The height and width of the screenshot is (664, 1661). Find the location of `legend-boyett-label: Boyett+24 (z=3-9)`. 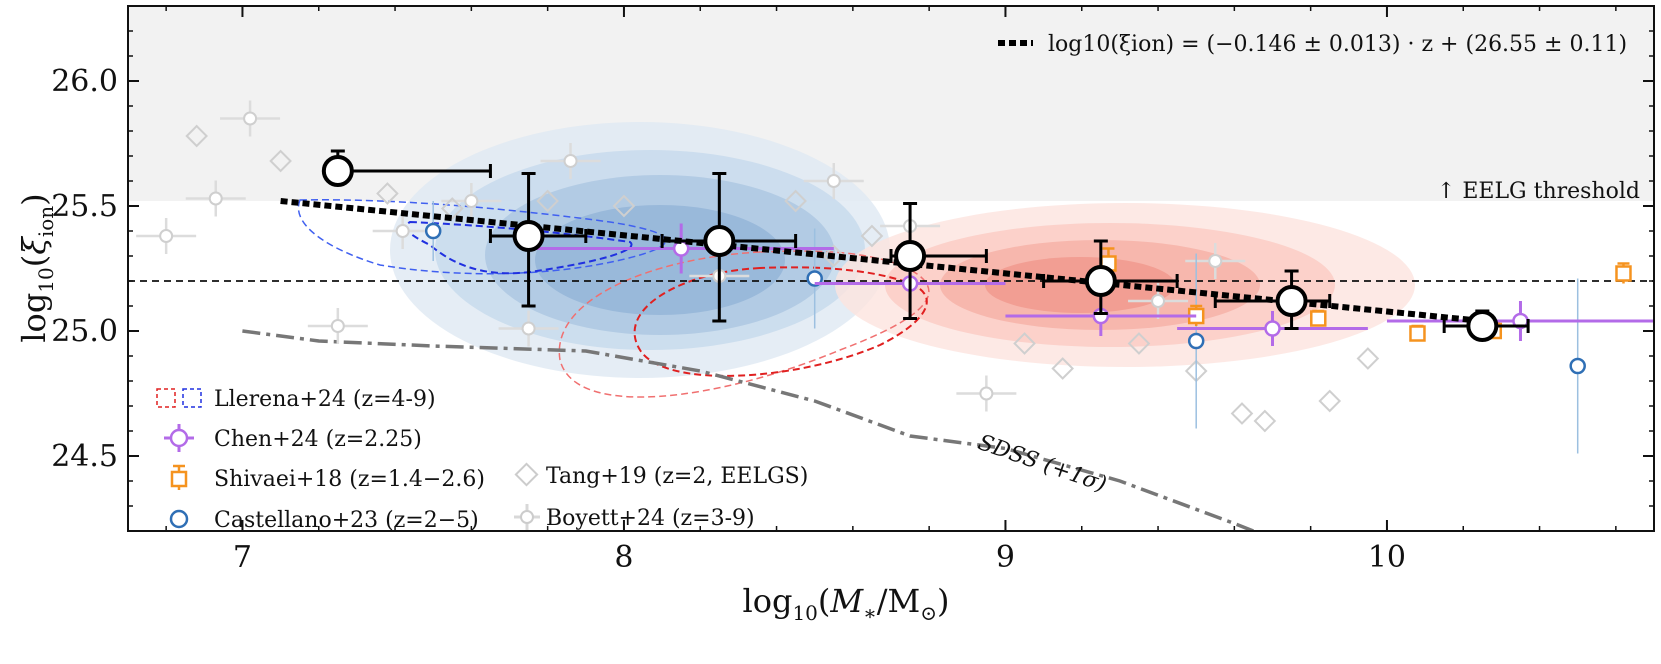

legend-boyett-label: Boyett+24 (z=3-9) is located at coordinates (650, 518).